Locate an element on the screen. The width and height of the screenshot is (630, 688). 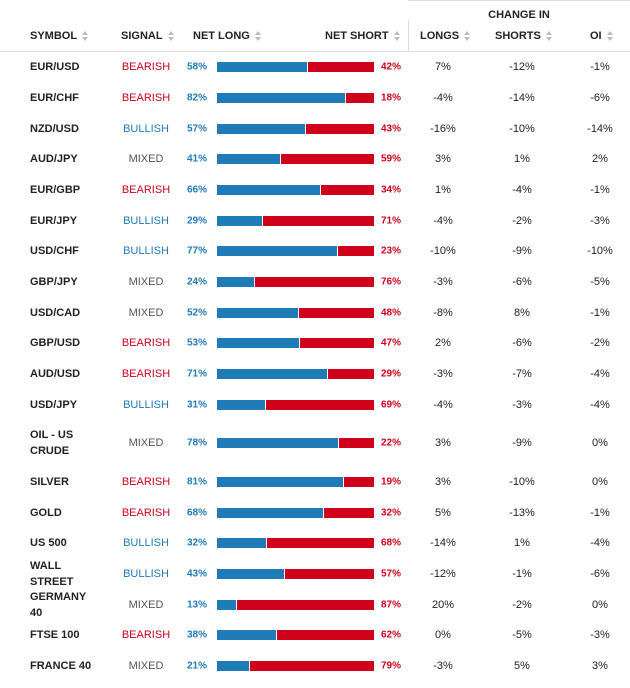
change-in-group-header: CHANGE IN is located at coordinates (519, 13).